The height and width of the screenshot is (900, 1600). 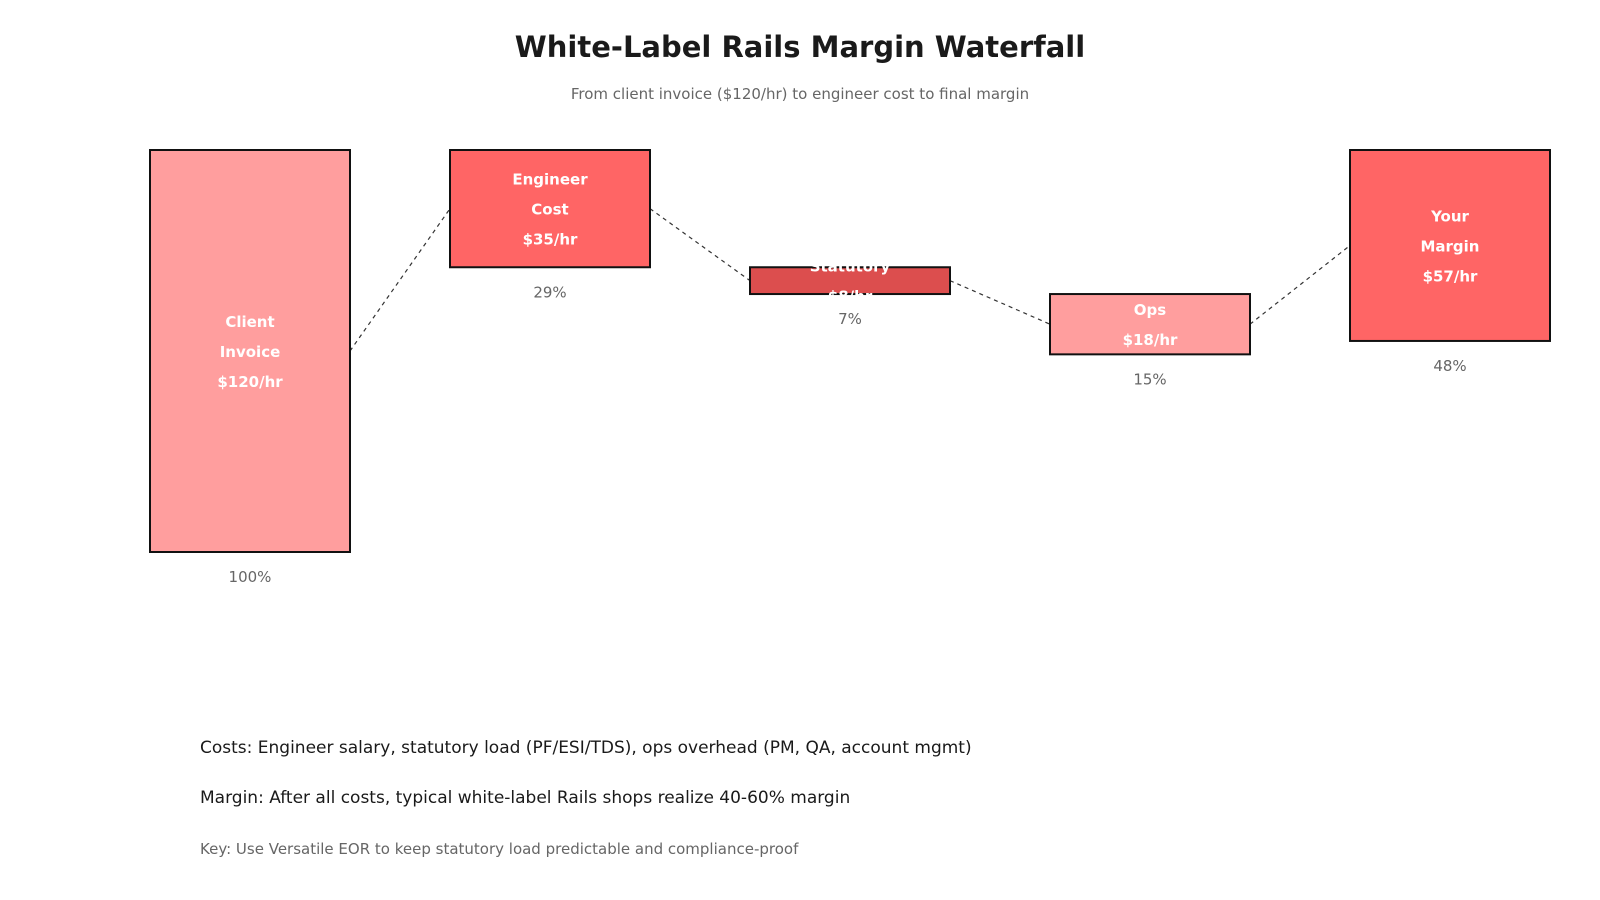 I want to click on percent-label-ops: 15%, so click(x=1149, y=379).